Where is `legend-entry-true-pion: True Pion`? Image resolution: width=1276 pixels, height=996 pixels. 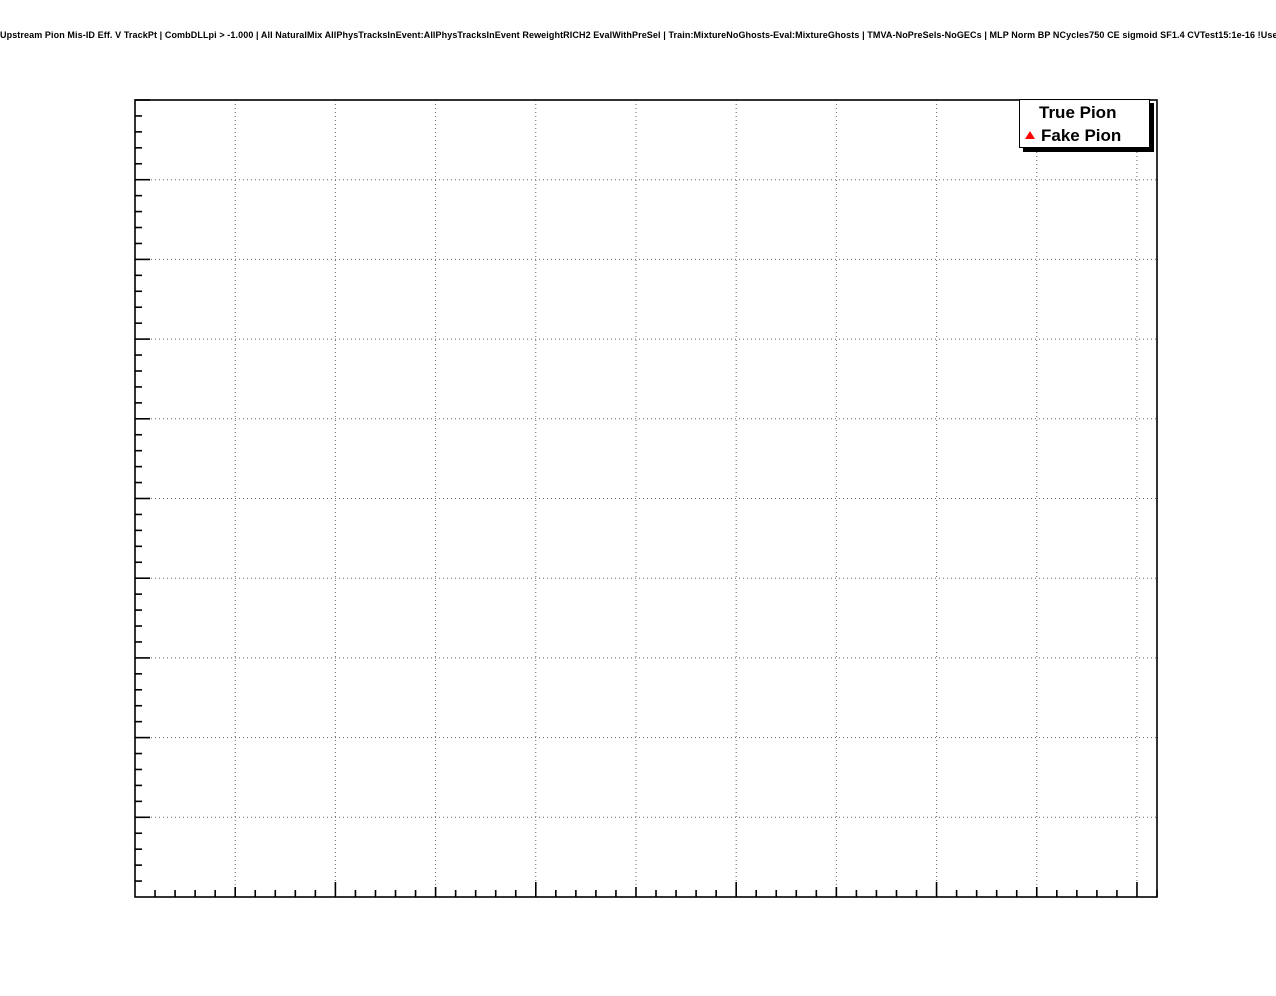 legend-entry-true-pion: True Pion is located at coordinates (1087, 112).